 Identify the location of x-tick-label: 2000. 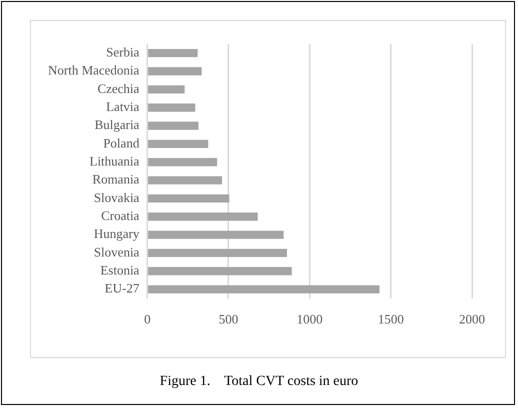
(472, 319).